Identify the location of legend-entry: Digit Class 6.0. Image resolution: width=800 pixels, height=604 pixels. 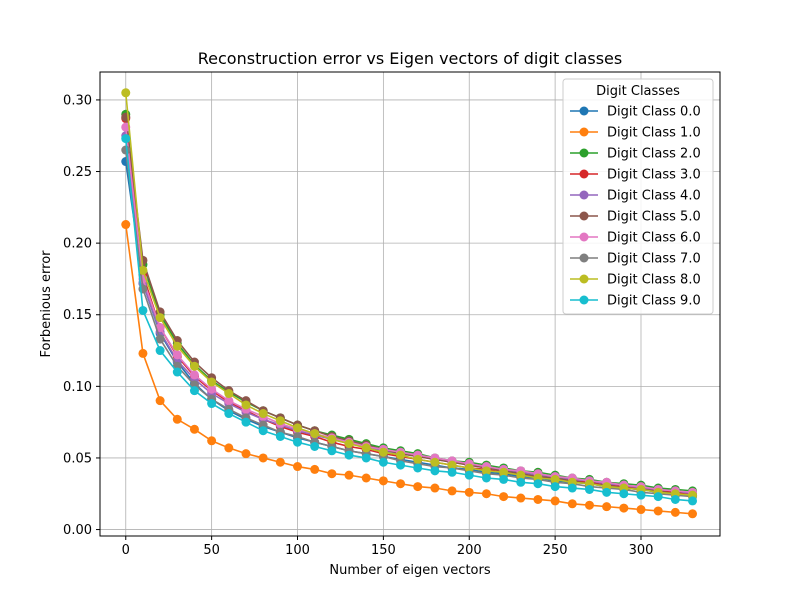
(654, 238).